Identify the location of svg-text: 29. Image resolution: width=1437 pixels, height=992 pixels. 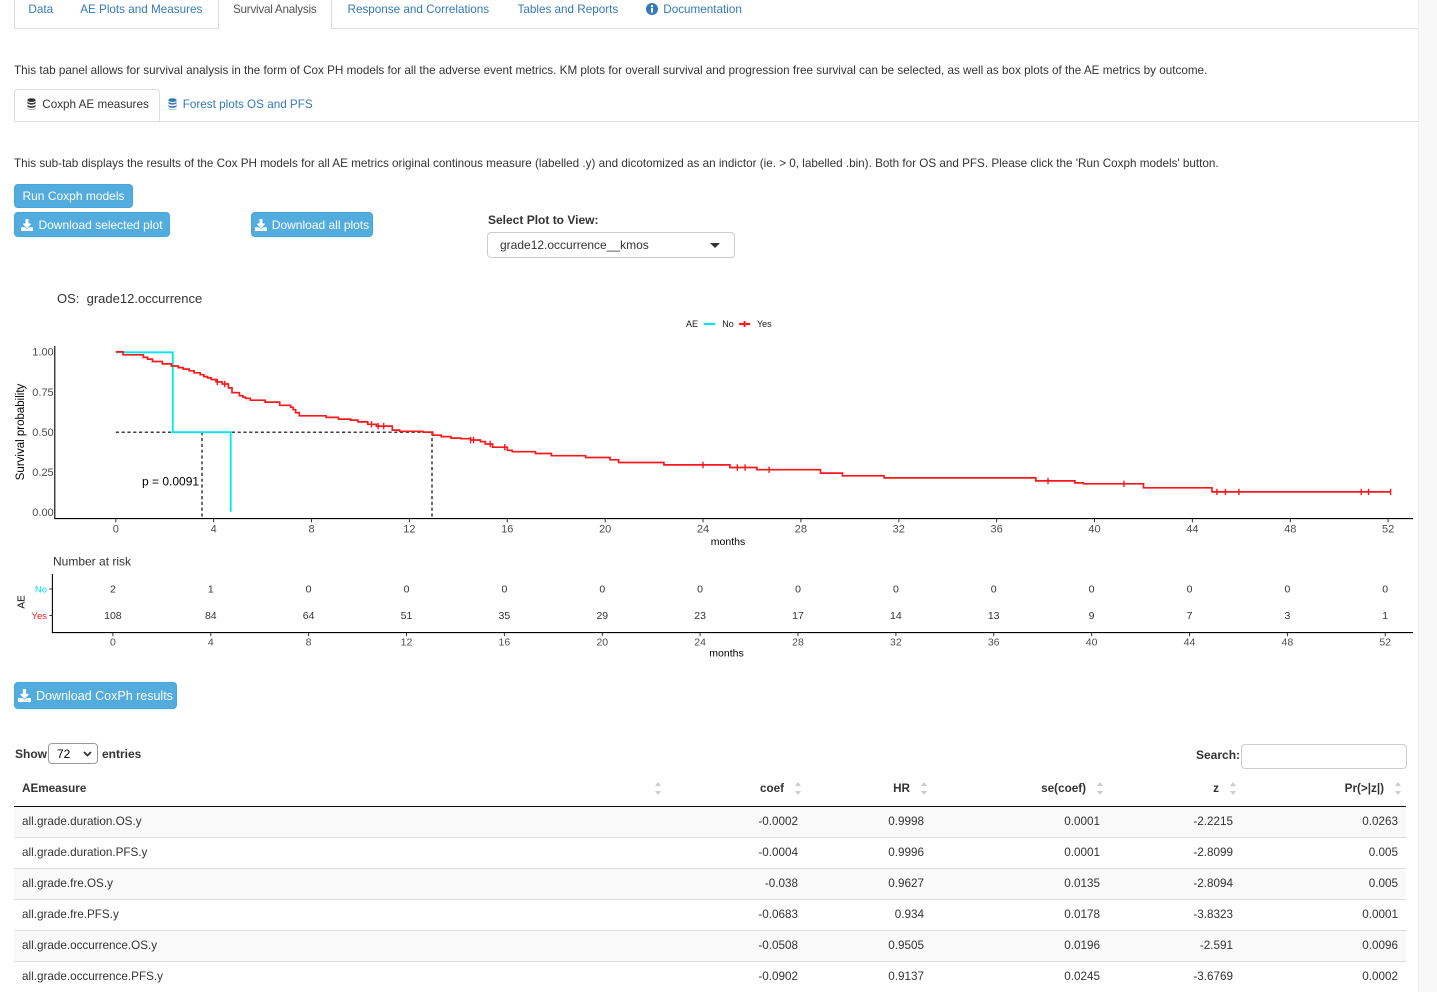
(602, 616).